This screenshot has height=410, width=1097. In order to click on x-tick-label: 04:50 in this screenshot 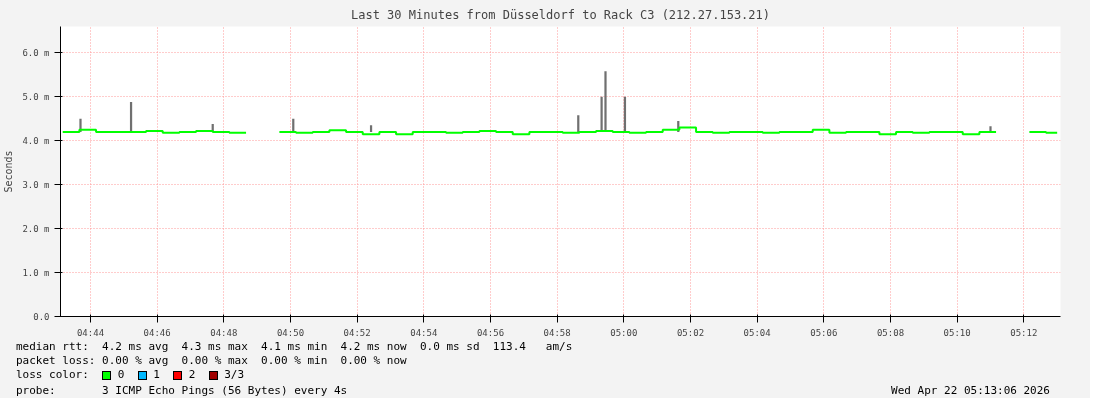, I will do `click(290, 332)`.